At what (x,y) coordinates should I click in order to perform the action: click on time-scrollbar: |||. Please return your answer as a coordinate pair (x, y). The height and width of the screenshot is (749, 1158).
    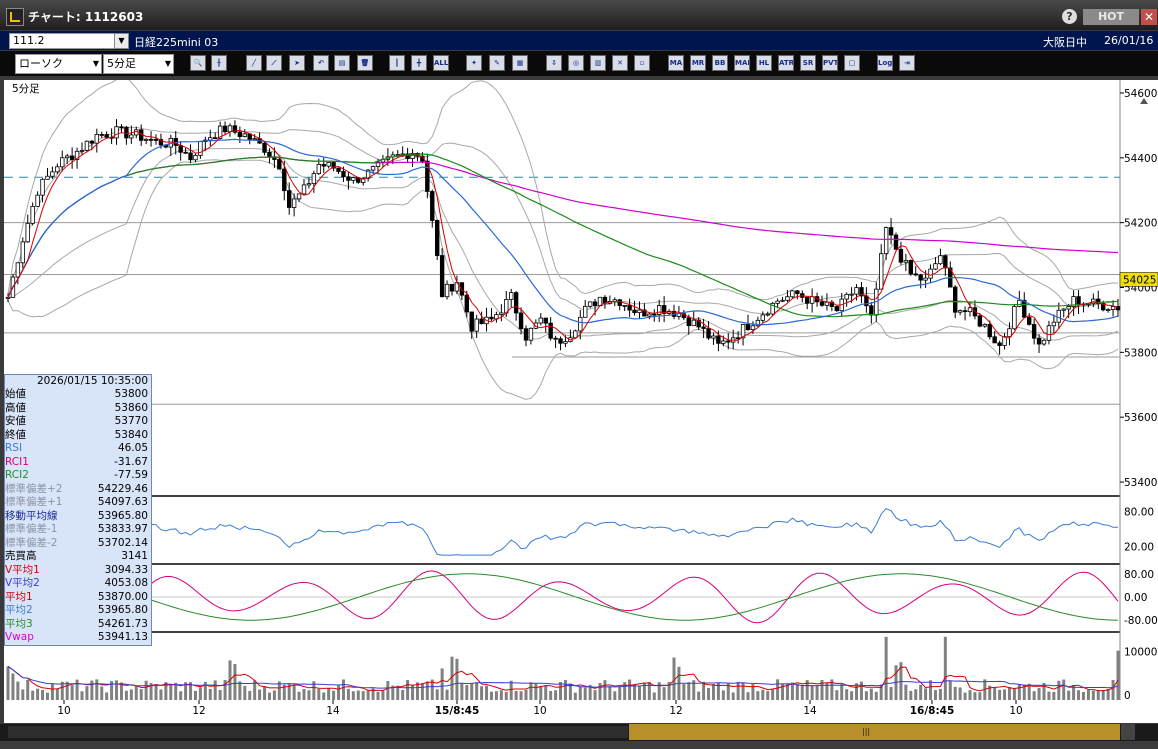
    Looking at the image, I should click on (579, 736).